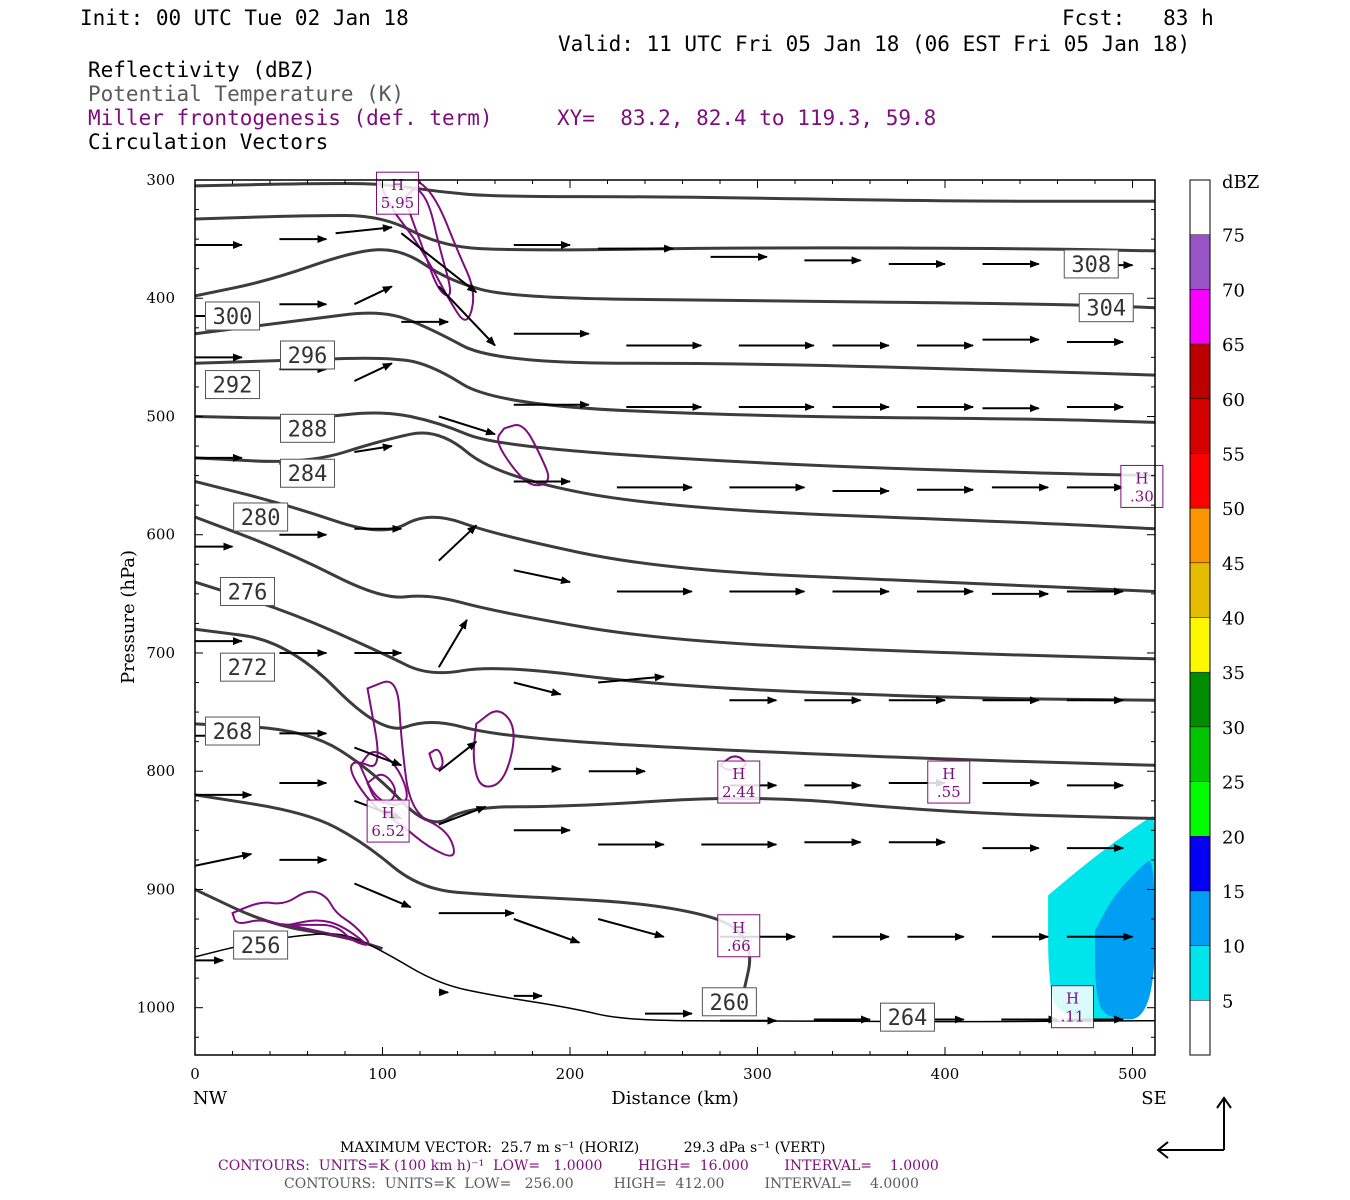 The image size is (1350, 1200). I want to click on theta-contour-label: 296, so click(308, 356).